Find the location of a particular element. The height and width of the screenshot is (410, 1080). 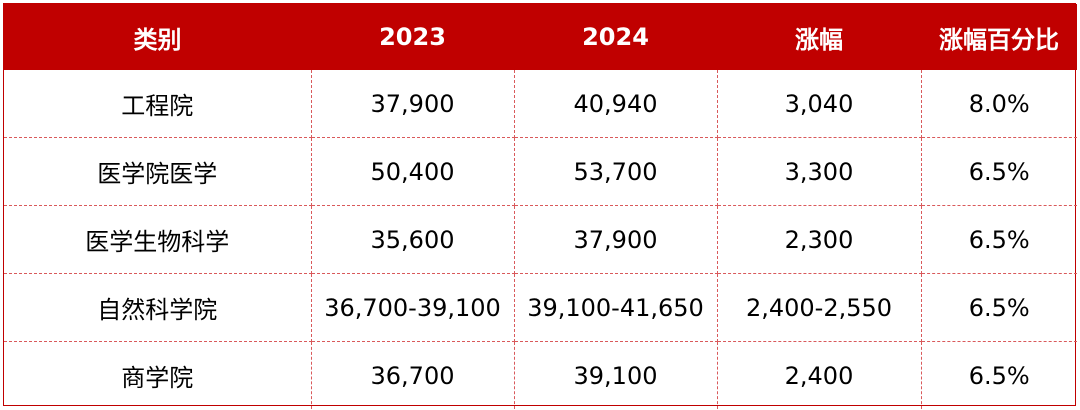

cell-2023: 35,600 is located at coordinates (412, 239).